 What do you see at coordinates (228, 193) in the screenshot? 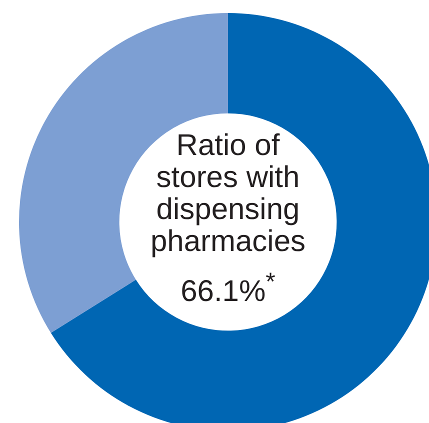
I see `text: Ratio of stores with dispensing pharmacies` at bounding box center [228, 193].